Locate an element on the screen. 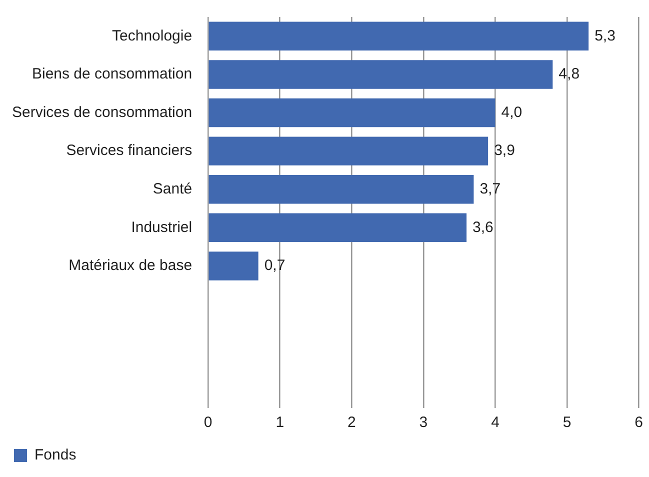  data-label: 4,8 is located at coordinates (569, 74).